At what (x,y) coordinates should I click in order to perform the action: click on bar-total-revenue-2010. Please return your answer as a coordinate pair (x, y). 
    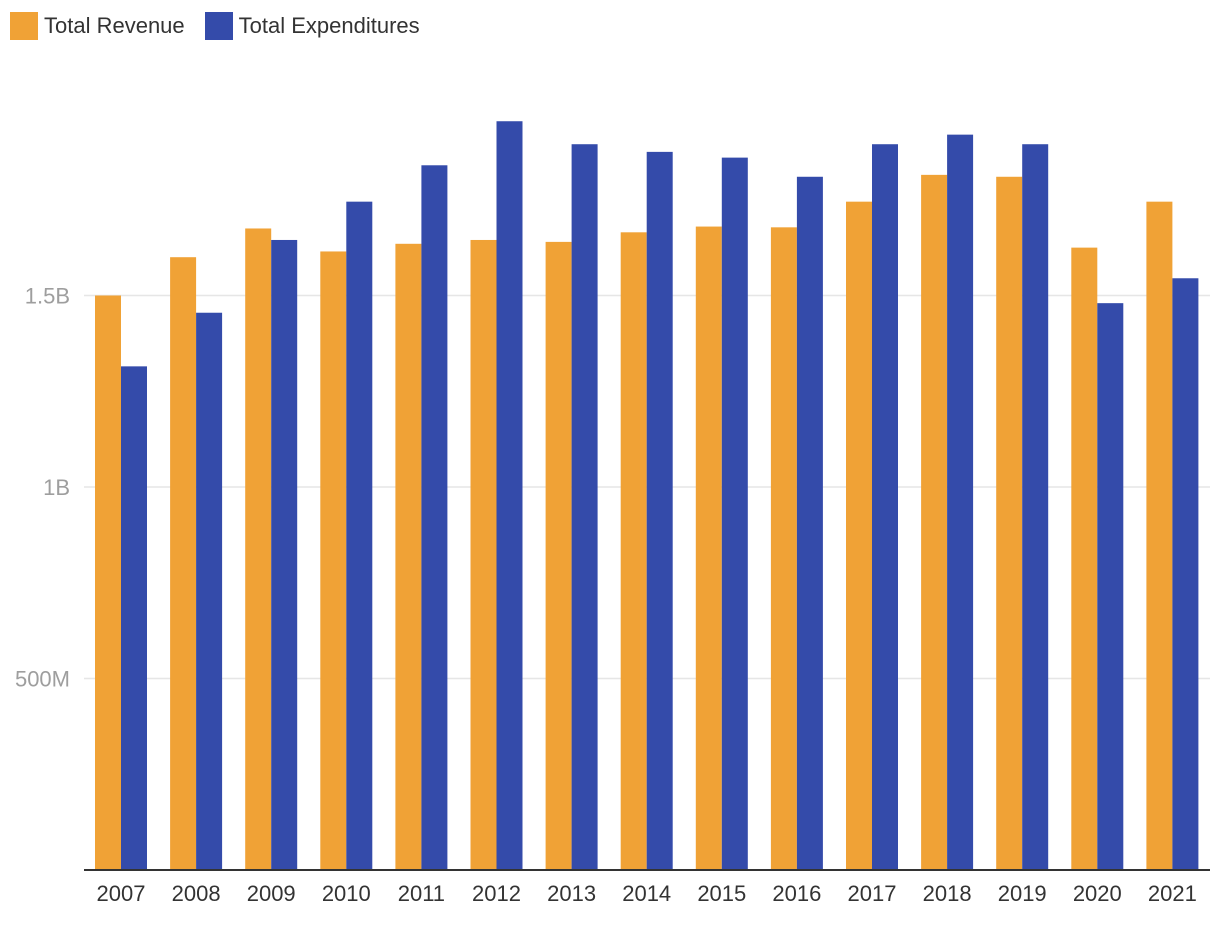
    Looking at the image, I should click on (333, 560).